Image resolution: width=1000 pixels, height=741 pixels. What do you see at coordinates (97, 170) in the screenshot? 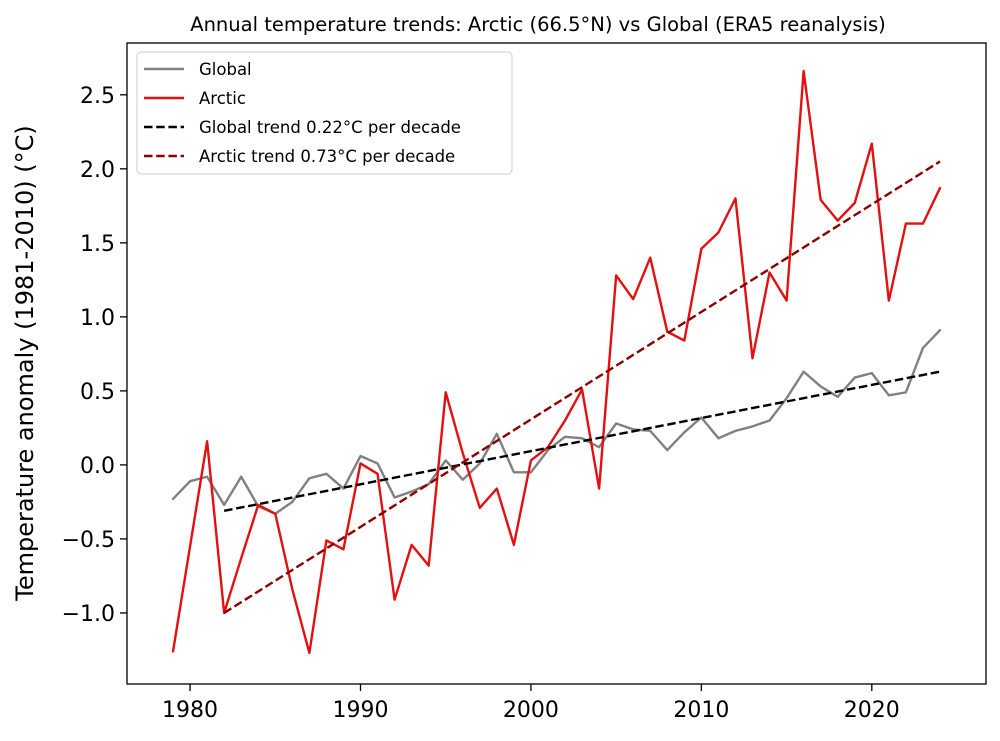
I see `y-tick-label: 2.0` at bounding box center [97, 170].